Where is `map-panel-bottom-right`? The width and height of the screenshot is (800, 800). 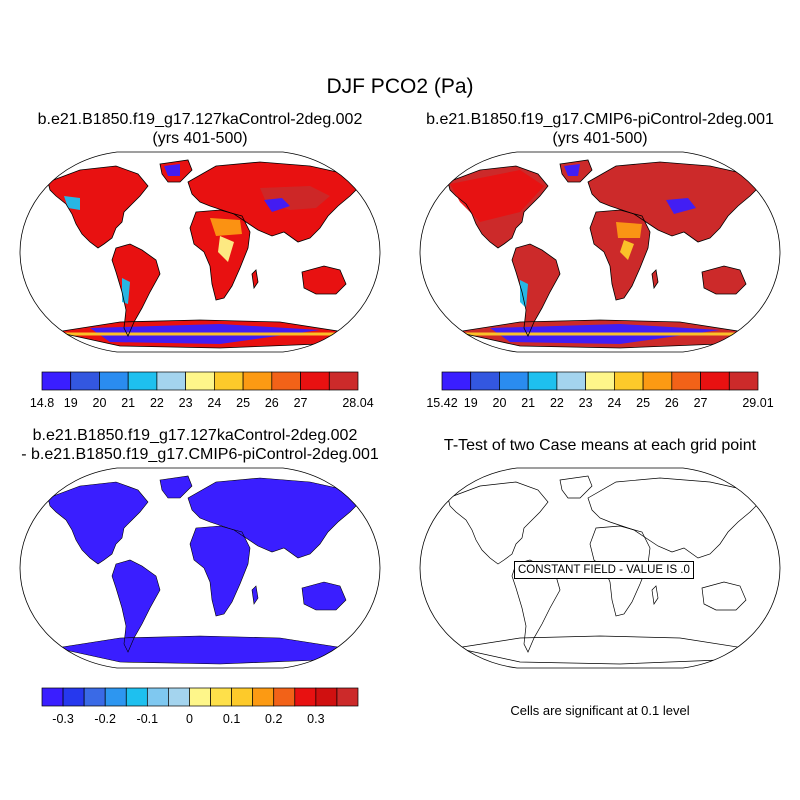 map-panel-bottom-right is located at coordinates (600, 568).